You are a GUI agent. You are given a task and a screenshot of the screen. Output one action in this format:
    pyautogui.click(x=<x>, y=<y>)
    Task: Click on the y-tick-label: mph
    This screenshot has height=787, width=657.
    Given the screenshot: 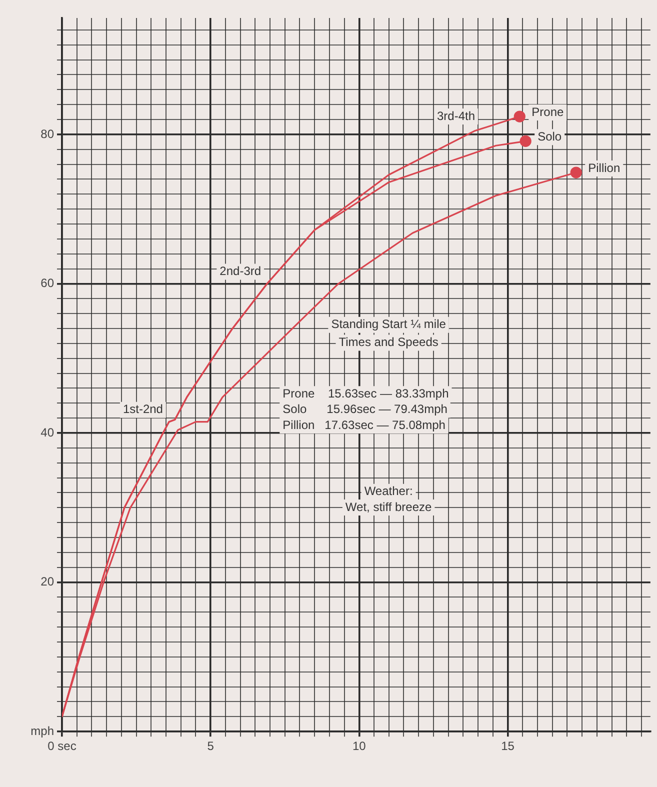 What is the action you would take?
    pyautogui.click(x=42, y=731)
    